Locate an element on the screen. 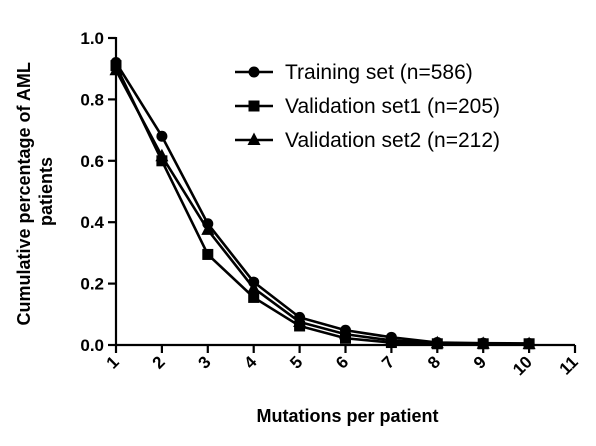 The height and width of the screenshot is (446, 596). y-tick-label: 0.4 is located at coordinates (92, 222).